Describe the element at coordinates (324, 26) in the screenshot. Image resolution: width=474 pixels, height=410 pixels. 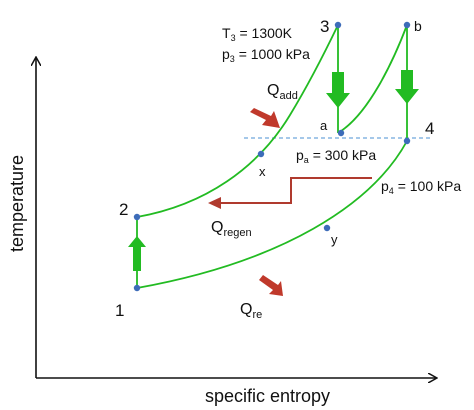
I see `label-state-3: 3` at that location.